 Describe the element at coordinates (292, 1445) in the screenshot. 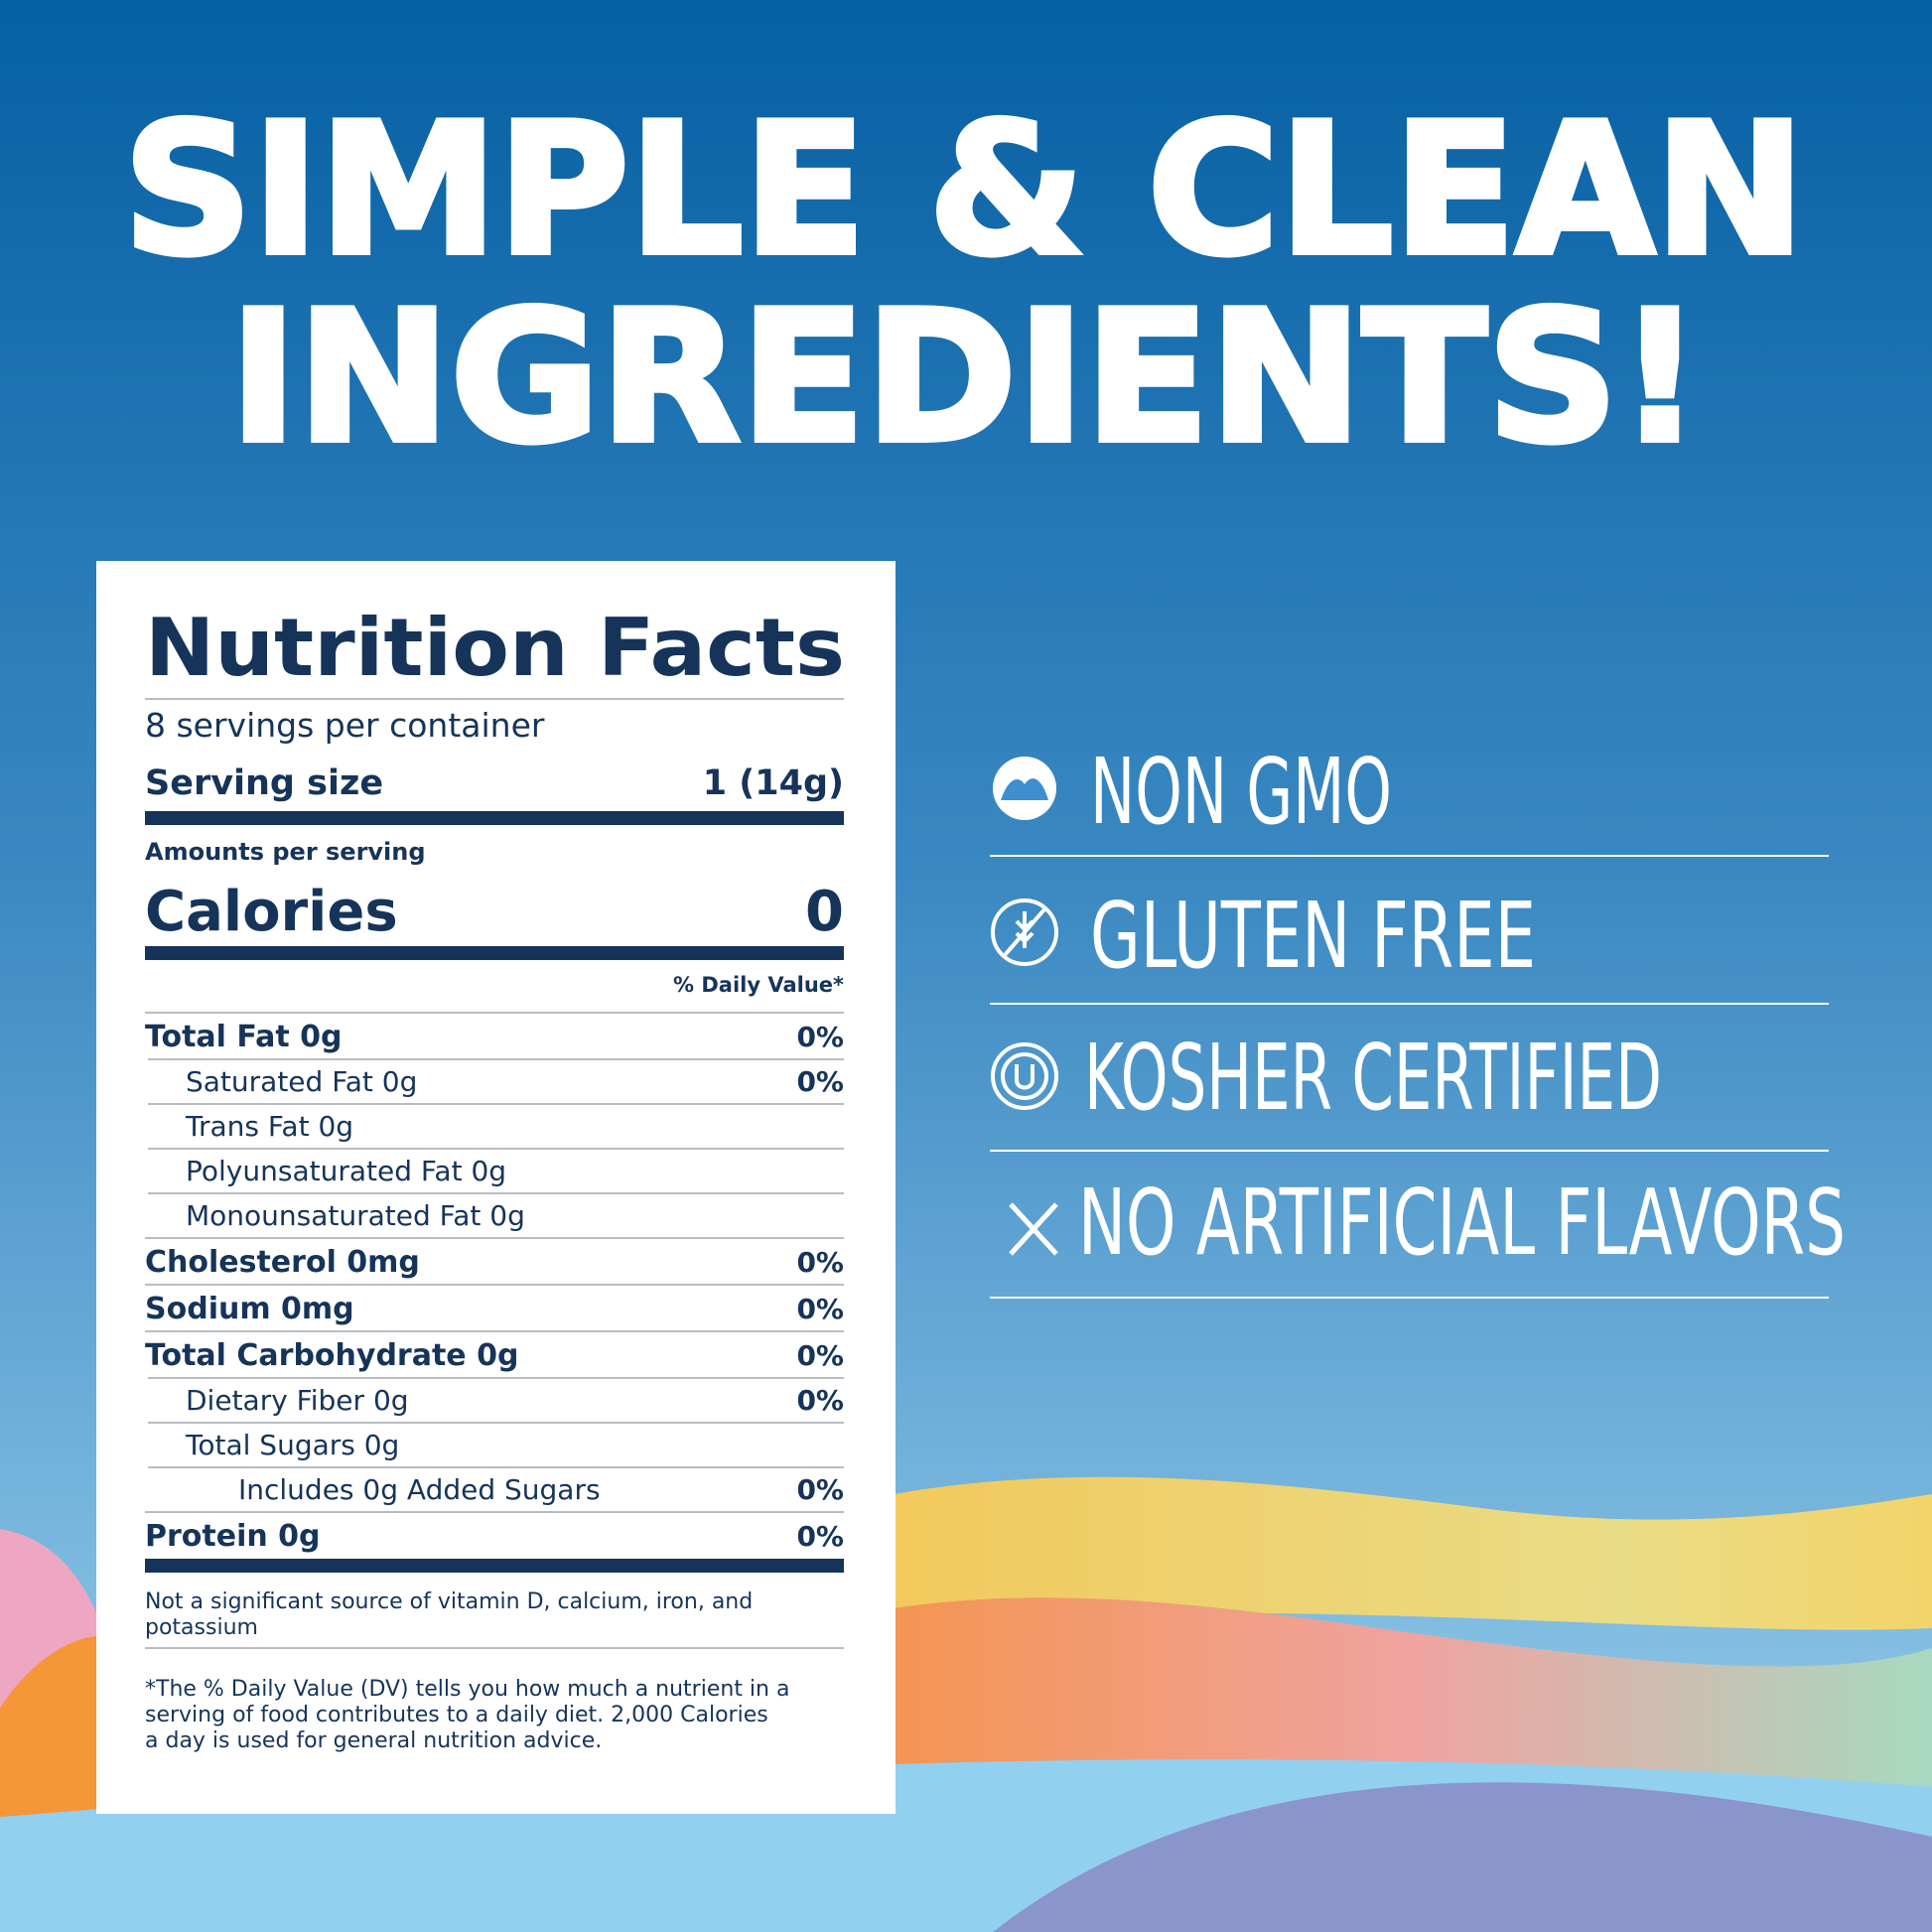

I see `nutrient-label: Total Sugars 0g` at that location.